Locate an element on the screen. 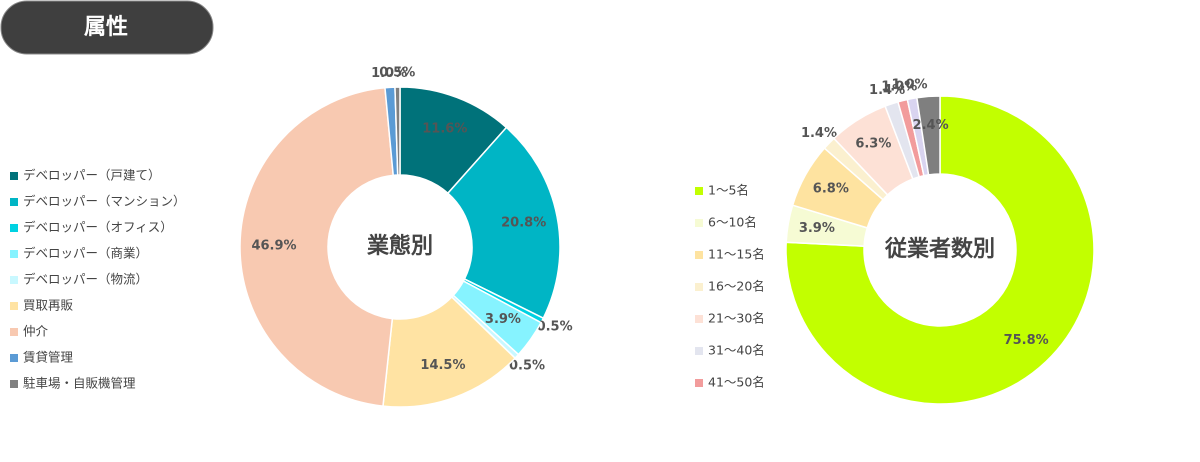  data-label: 14.5% is located at coordinates (442, 365).